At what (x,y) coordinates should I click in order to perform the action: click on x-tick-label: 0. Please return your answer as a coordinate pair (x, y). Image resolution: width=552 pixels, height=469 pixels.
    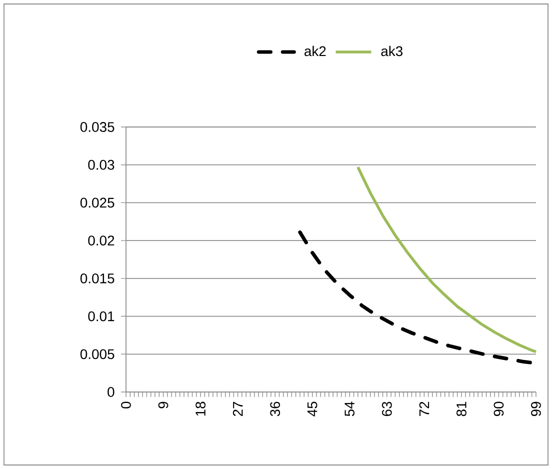
    Looking at the image, I should click on (126, 405).